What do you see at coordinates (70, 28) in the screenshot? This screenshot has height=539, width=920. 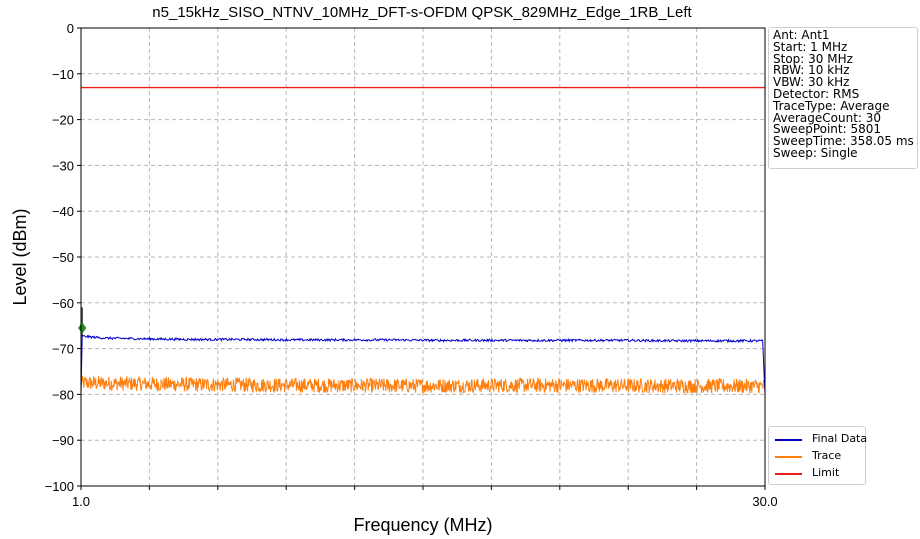 I see `y-tick-label: 0` at bounding box center [70, 28].